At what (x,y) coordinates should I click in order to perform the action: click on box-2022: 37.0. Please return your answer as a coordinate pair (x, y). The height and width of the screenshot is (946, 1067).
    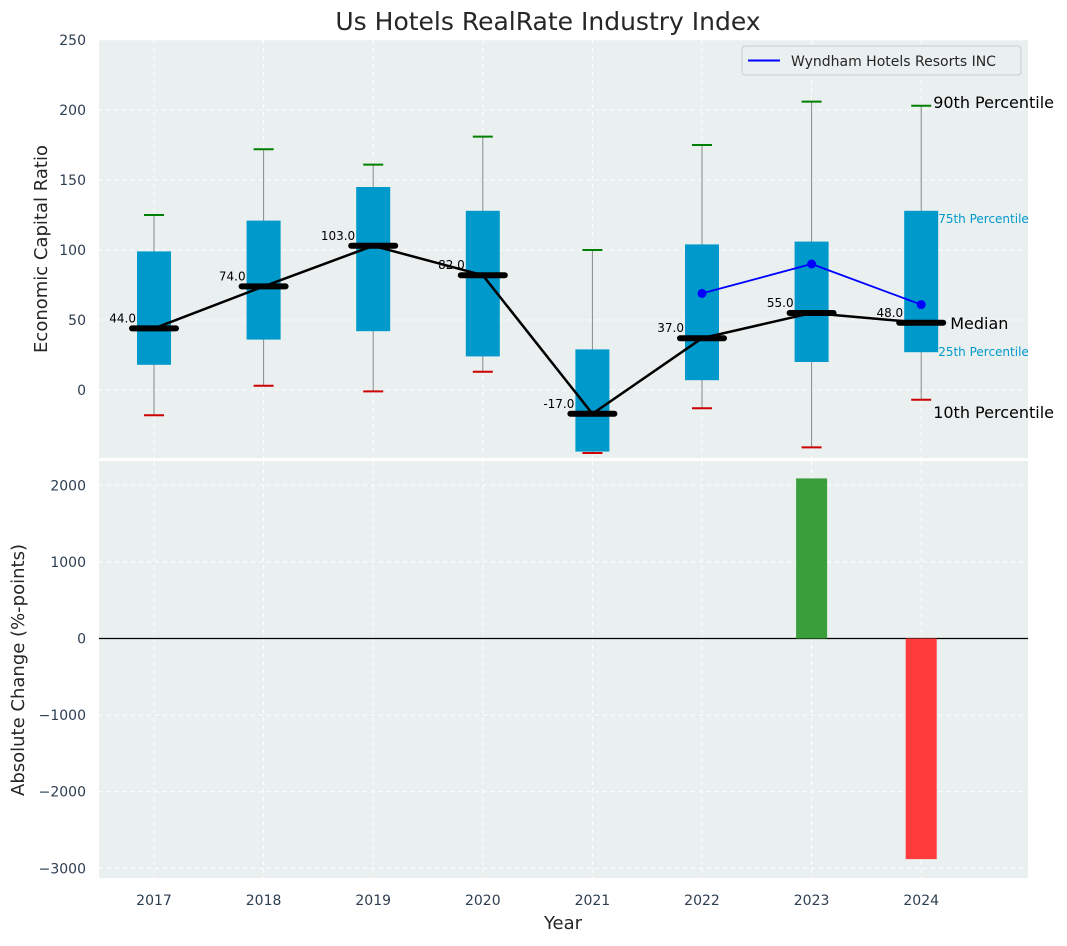
    Looking at the image, I should click on (692, 277).